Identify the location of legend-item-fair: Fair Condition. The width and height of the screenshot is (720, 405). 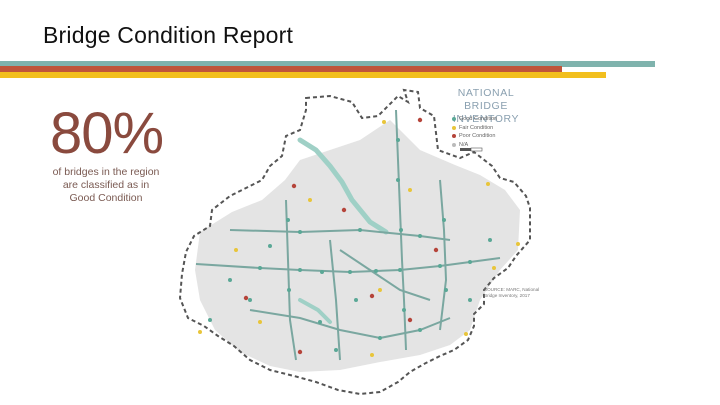
(474, 128).